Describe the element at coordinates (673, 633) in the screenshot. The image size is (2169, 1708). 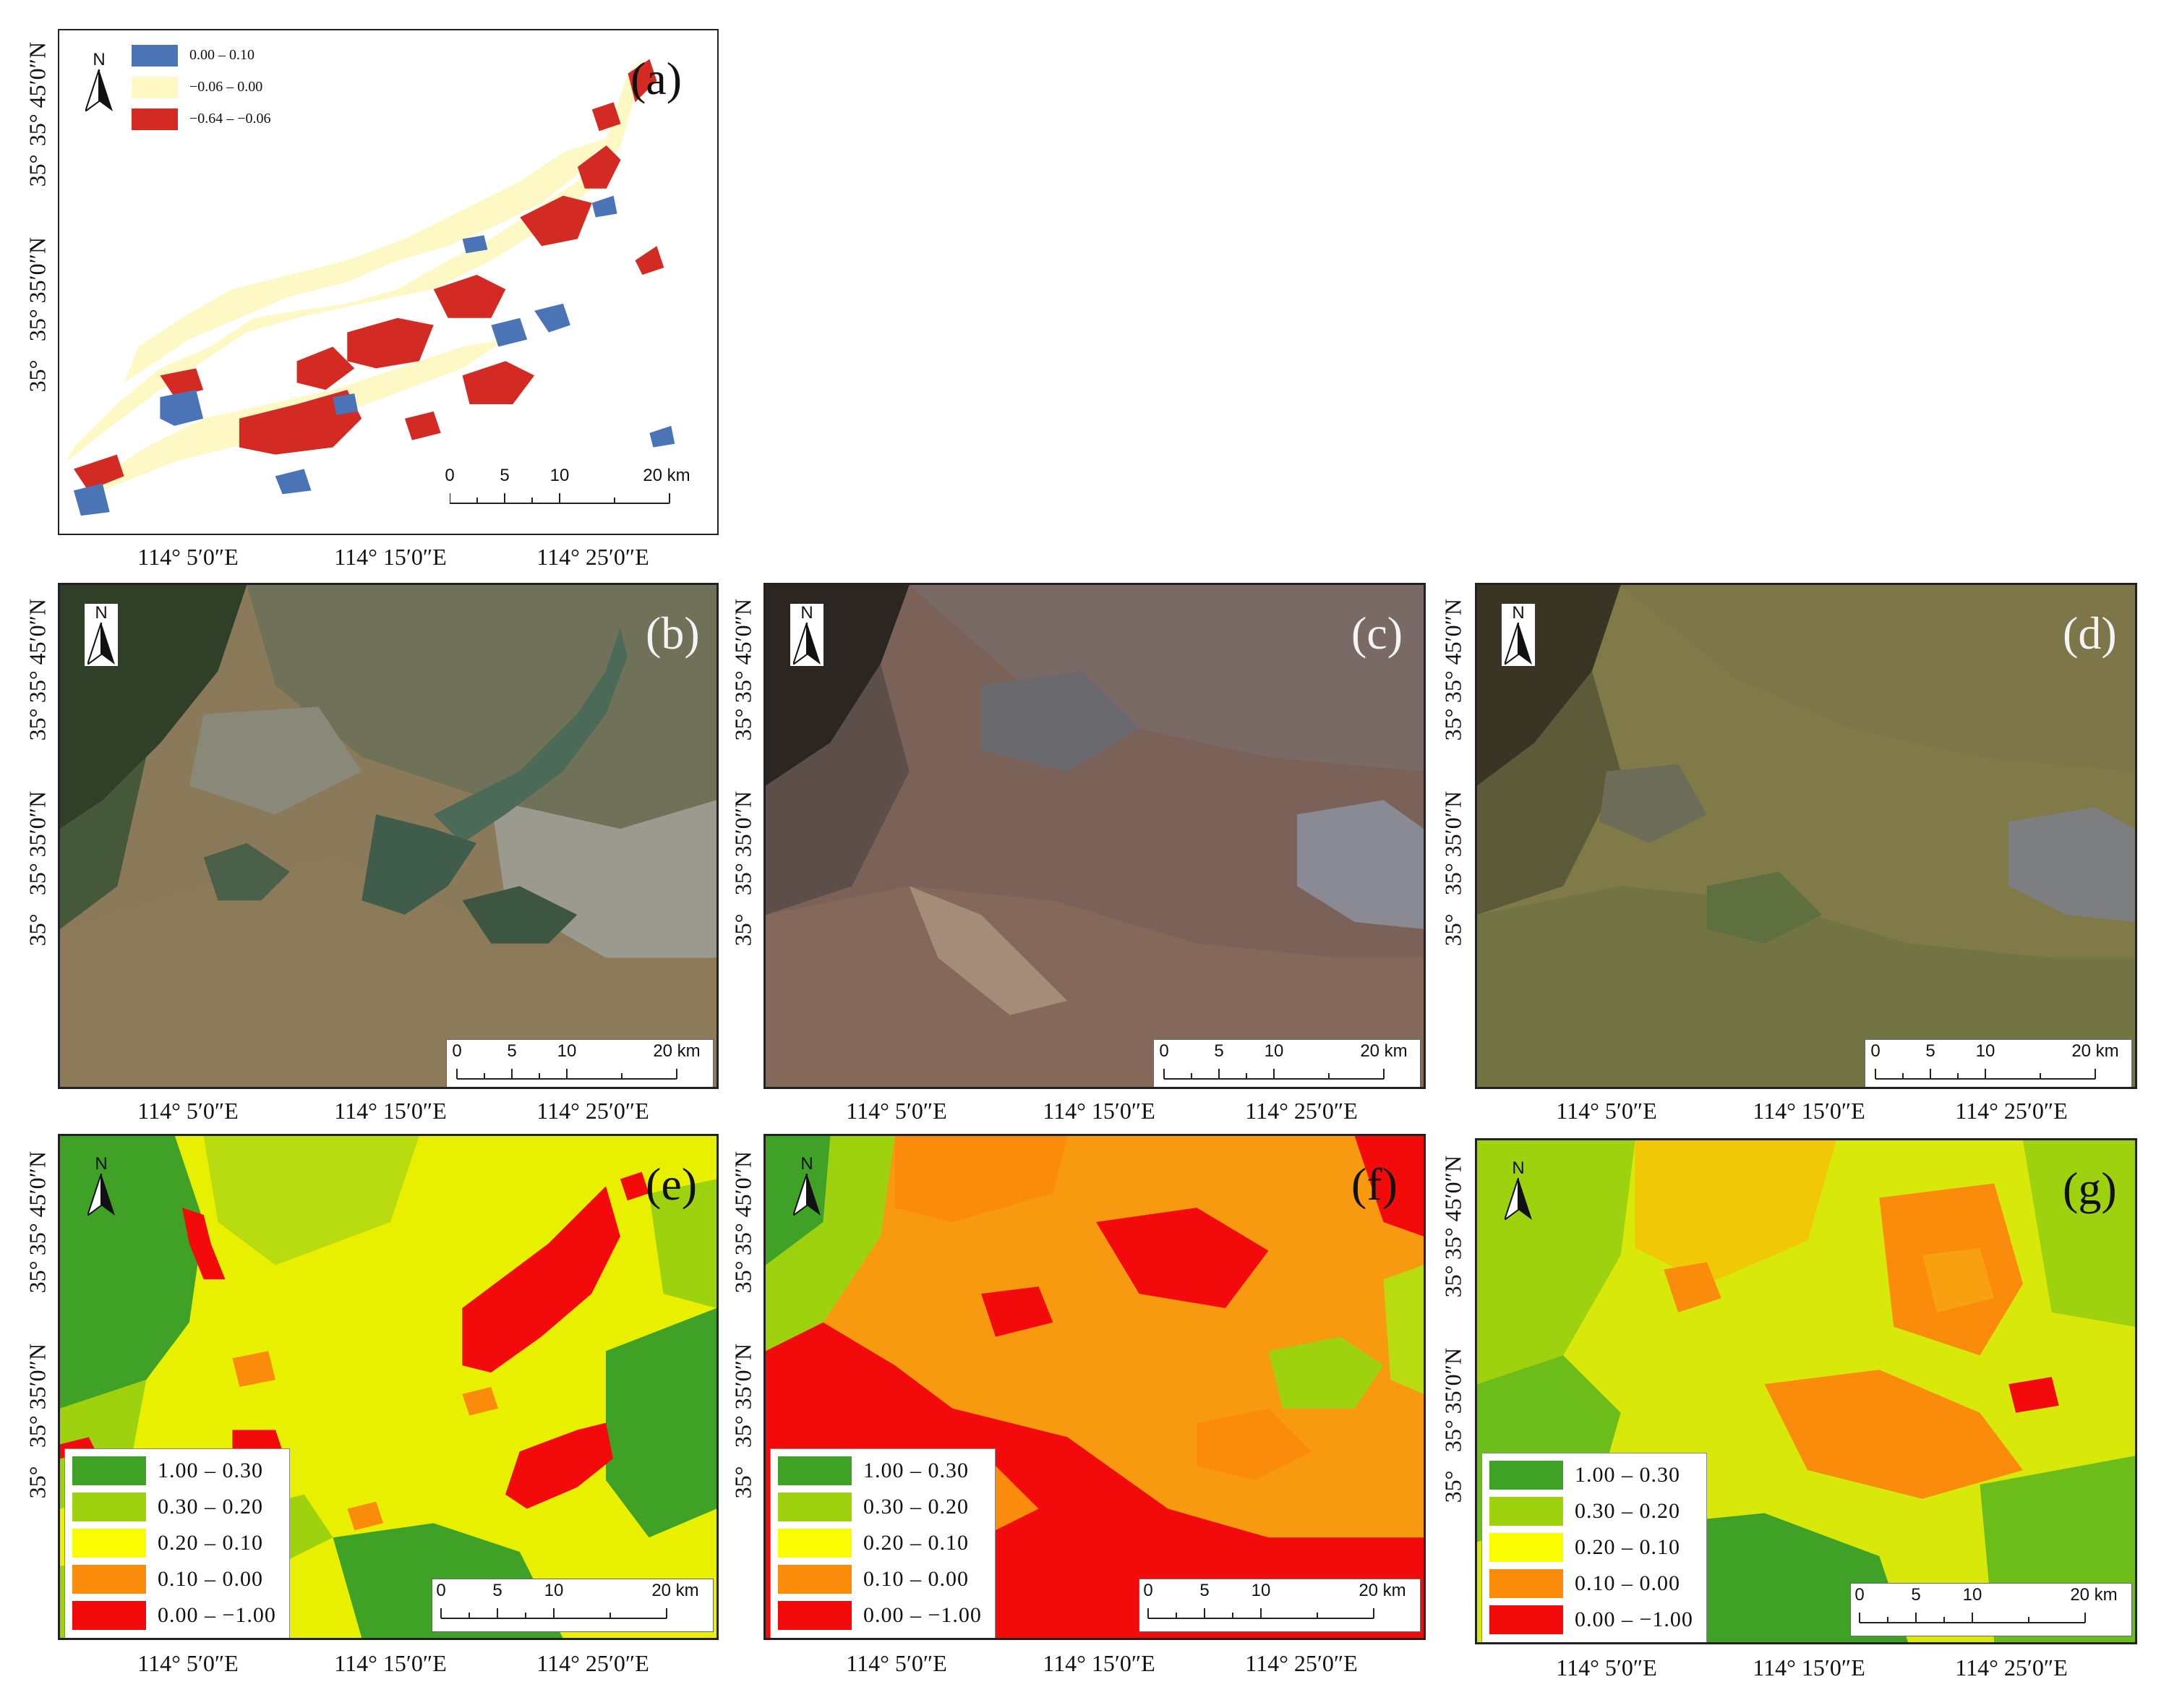
I see `panel-label-b: (b)` at that location.